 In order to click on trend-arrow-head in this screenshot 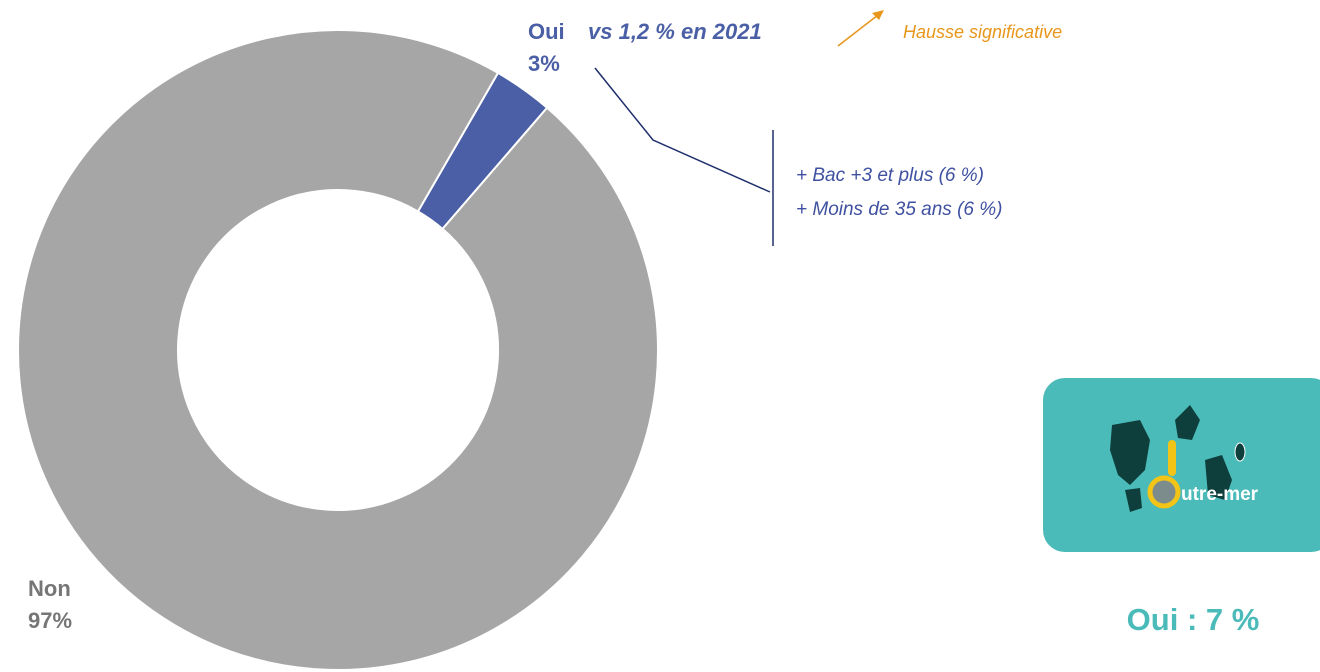, I will do `click(878, 15)`.